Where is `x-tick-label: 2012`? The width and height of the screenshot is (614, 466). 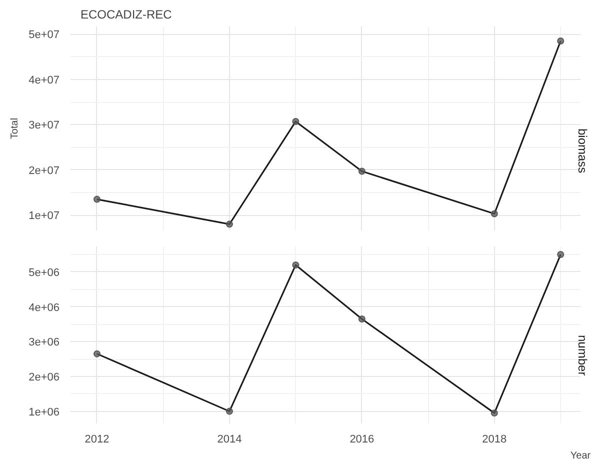 x-tick-label: 2012 is located at coordinates (97, 440).